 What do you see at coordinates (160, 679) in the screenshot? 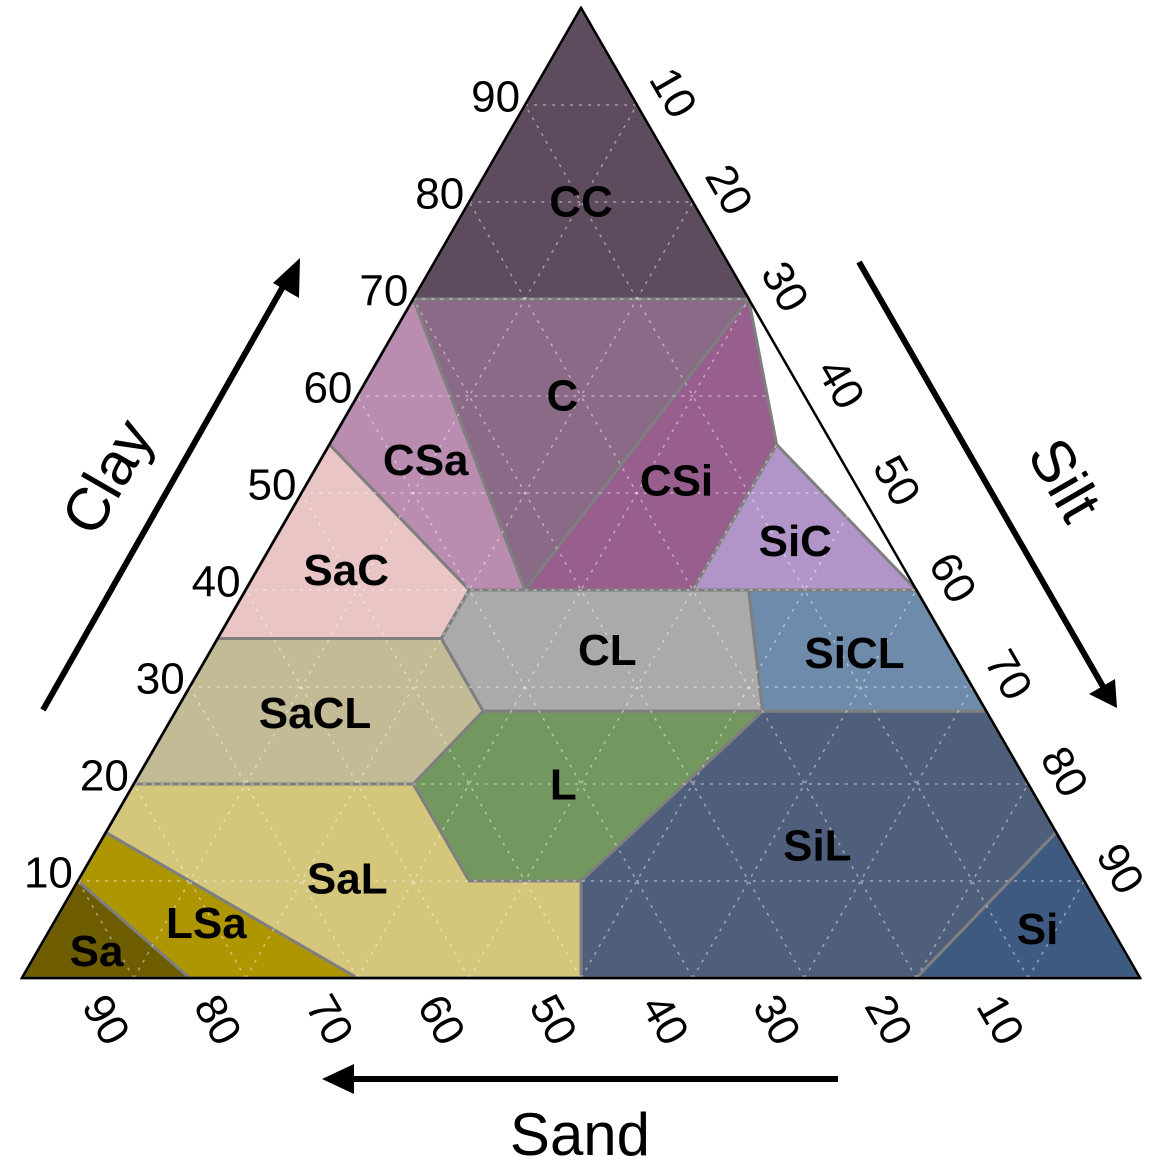
I see `clay-tick-label: 30` at bounding box center [160, 679].